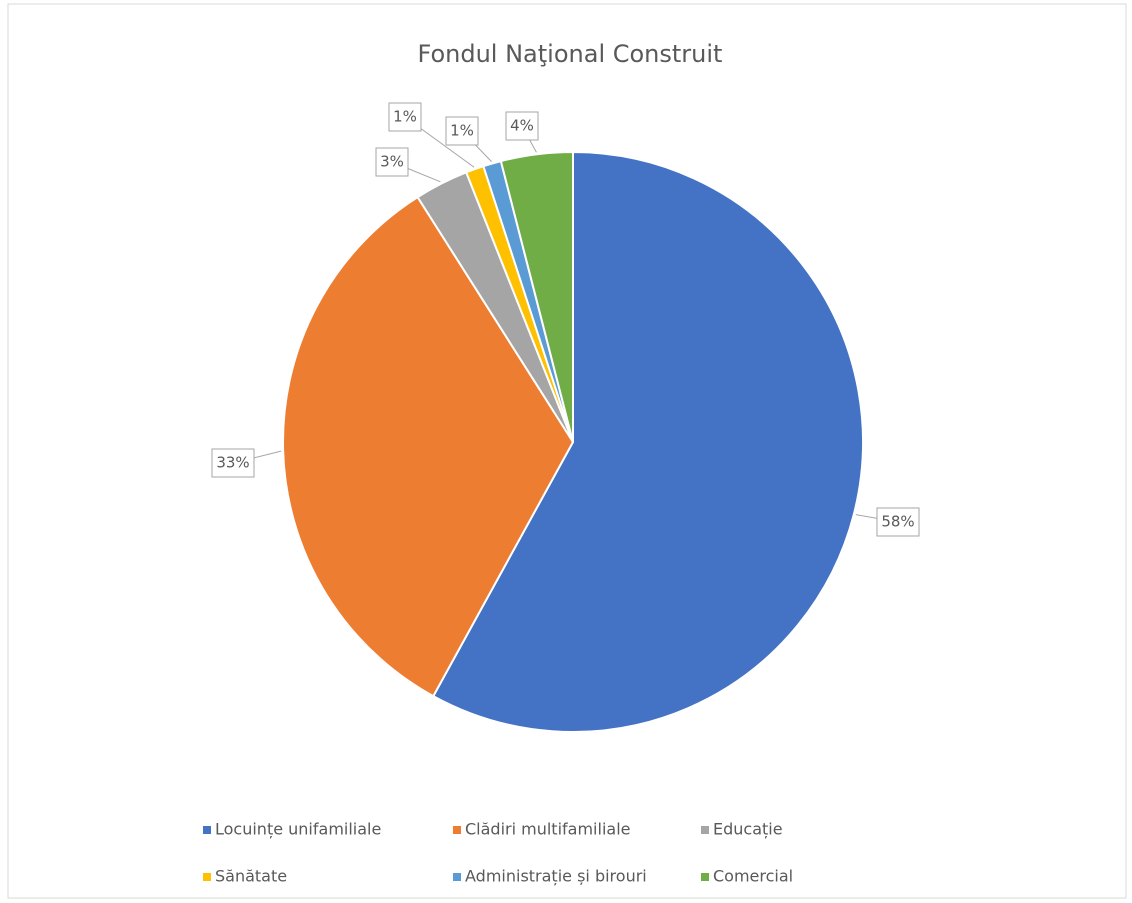 This screenshot has width=1132, height=903. I want to click on legend-label: Educație, so click(748, 829).